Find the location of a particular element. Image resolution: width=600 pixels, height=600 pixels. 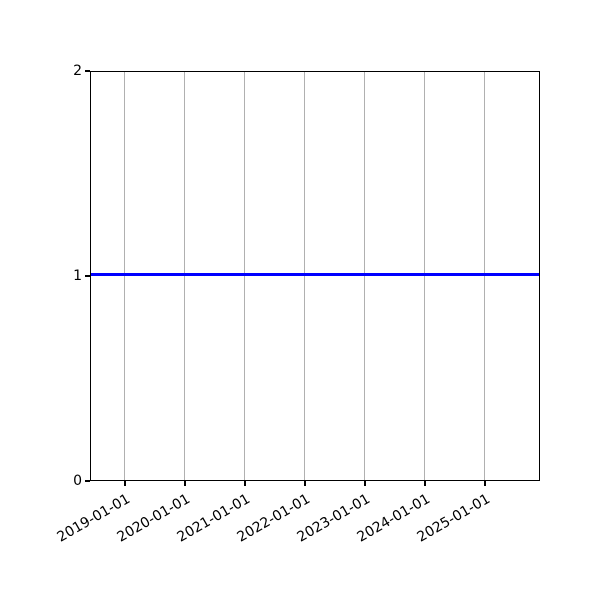

y-tick-label: 2 is located at coordinates (77, 71).